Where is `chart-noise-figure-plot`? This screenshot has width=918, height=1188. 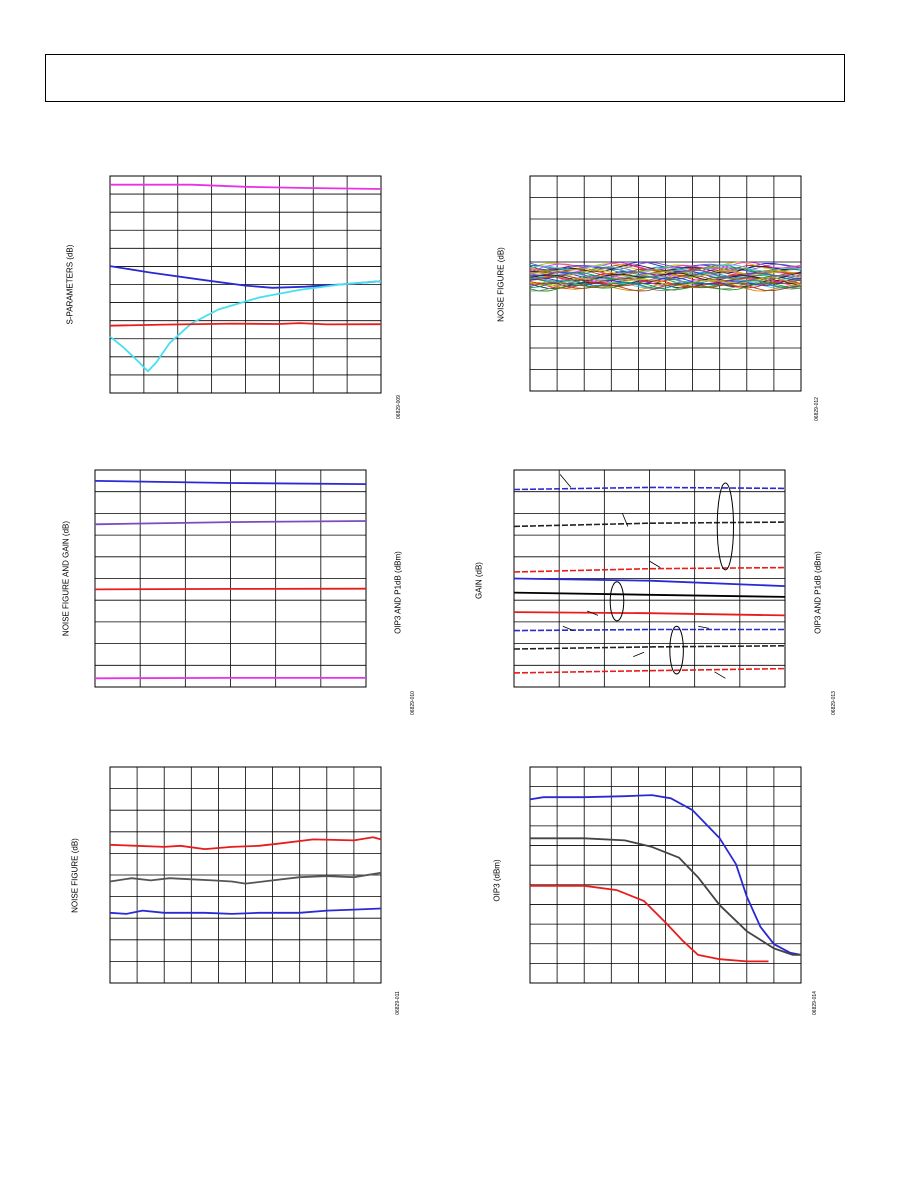 chart-noise-figure-plot is located at coordinates (245, 875).